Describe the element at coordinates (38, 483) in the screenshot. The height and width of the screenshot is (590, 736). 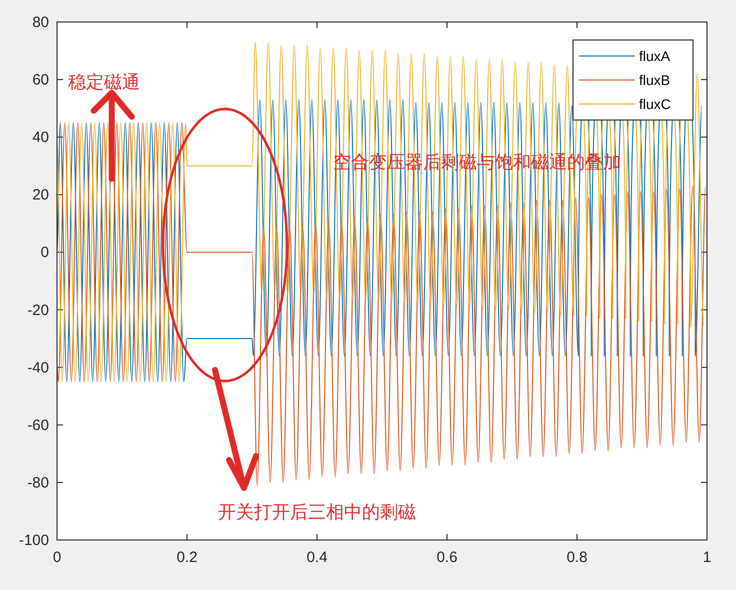
I see `y-tick-label: -80` at that location.